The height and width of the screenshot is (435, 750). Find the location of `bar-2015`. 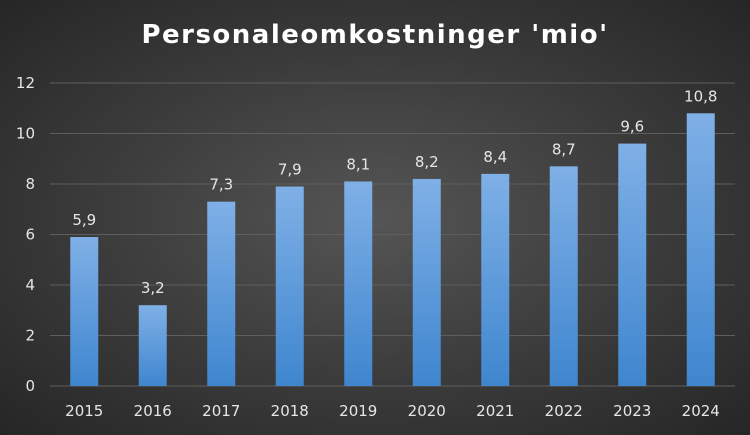

bar-2015 is located at coordinates (84, 311).